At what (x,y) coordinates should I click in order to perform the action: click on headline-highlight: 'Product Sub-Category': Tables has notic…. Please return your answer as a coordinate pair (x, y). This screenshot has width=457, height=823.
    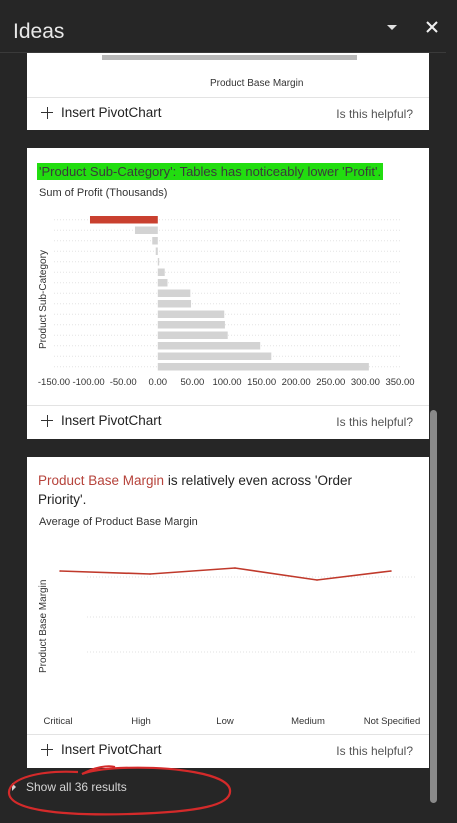
    Looking at the image, I should click on (210, 171).